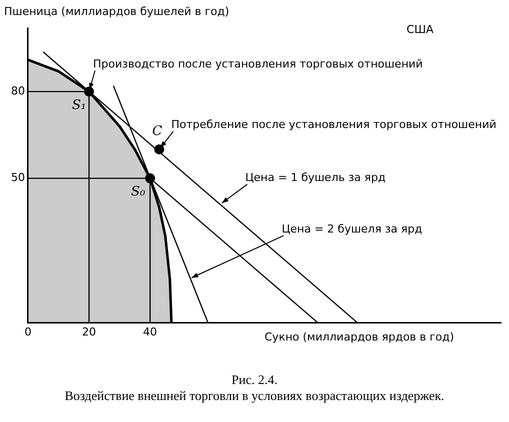 This screenshot has width=509, height=422. I want to click on y-tick-label: 80, so click(17, 91).